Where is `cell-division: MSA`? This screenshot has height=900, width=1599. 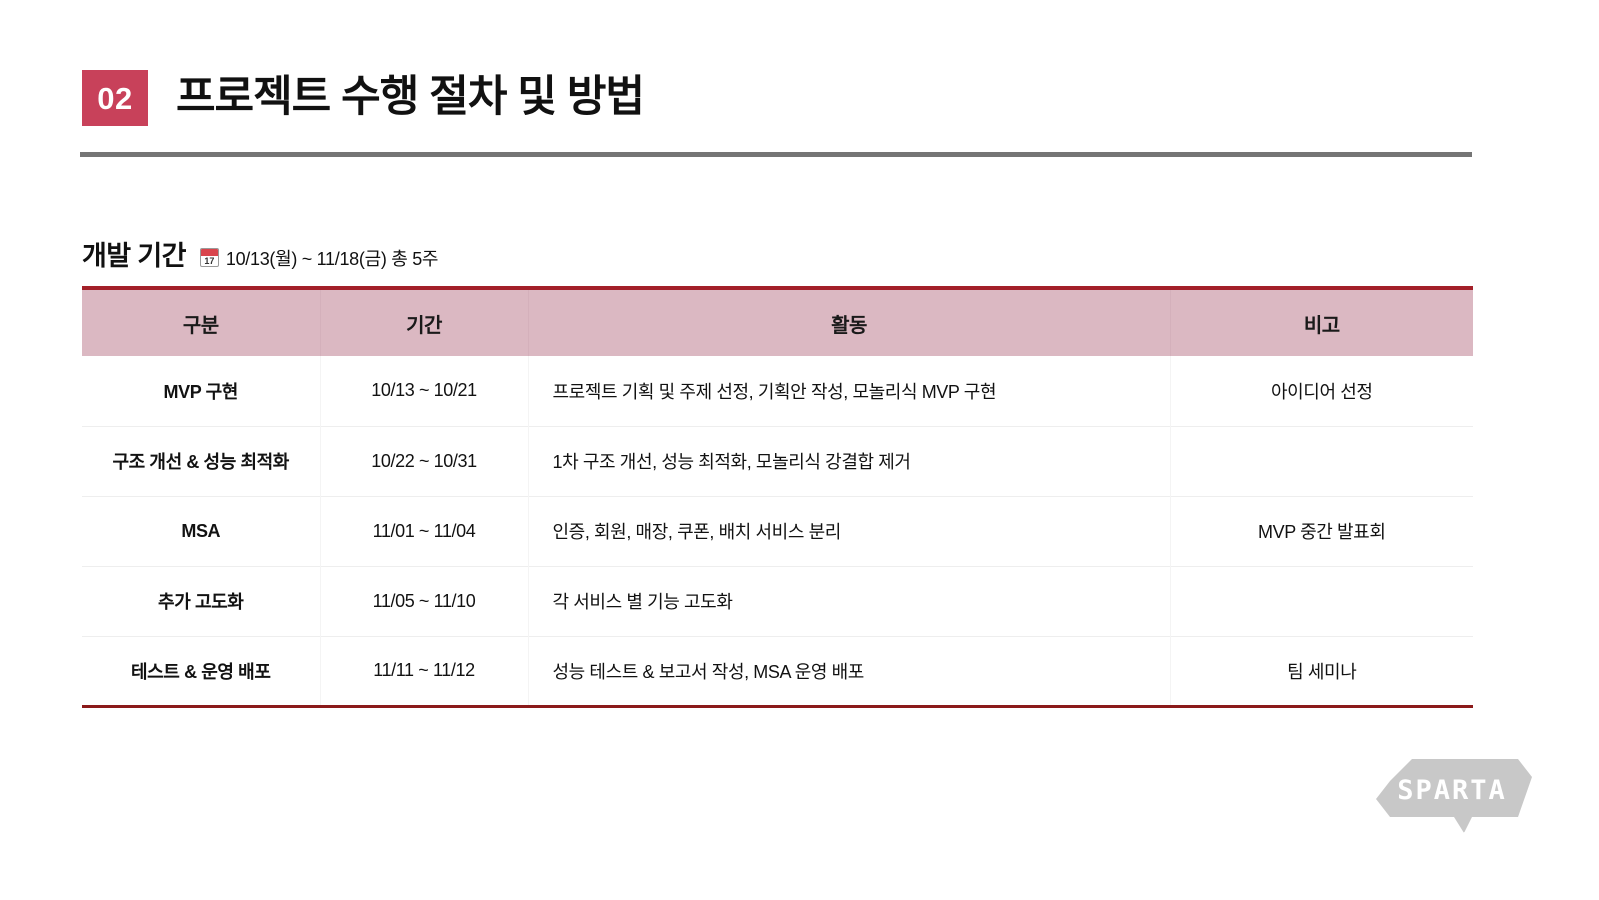 cell-division: MSA is located at coordinates (201, 530).